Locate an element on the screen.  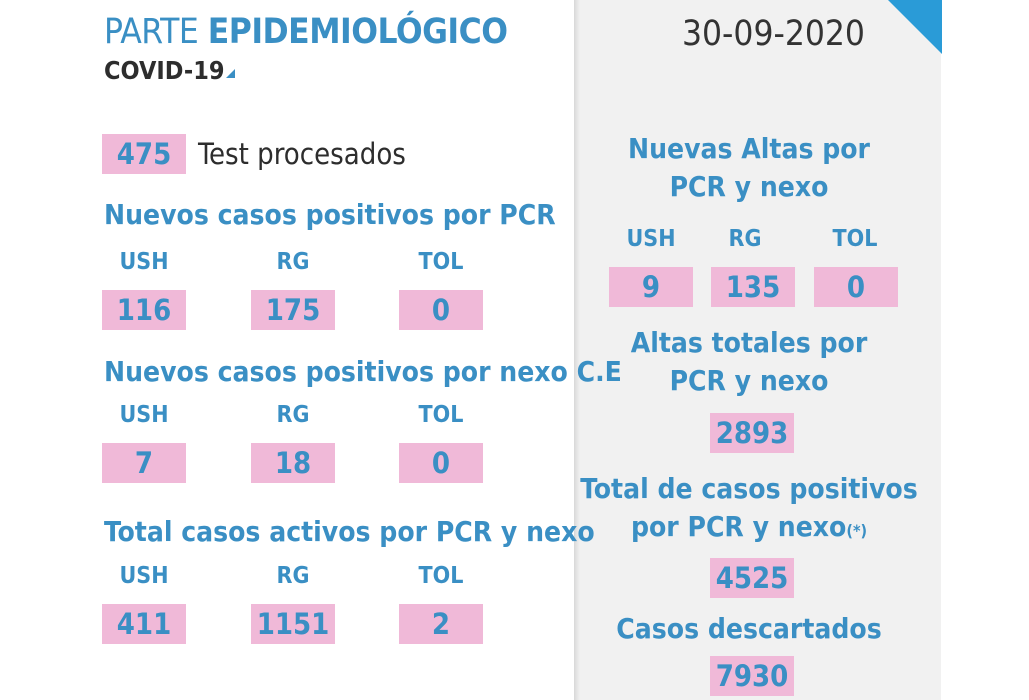
total-positivos-title-line2: por PCR y nexo(*) is located at coordinates (749, 526).